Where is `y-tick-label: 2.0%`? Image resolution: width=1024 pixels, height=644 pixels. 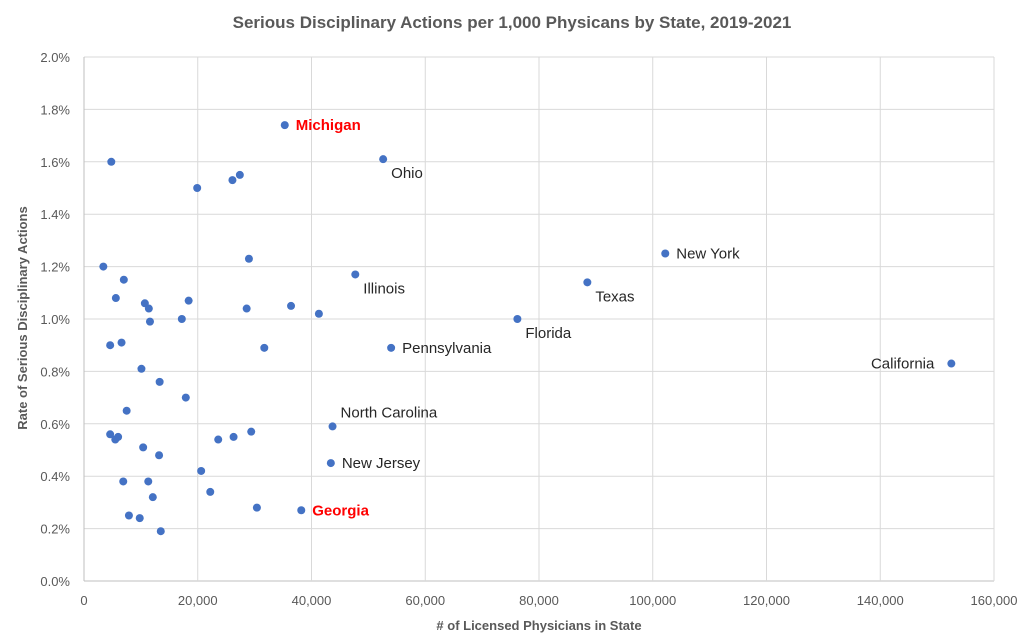 y-tick-label: 2.0% is located at coordinates (55, 57).